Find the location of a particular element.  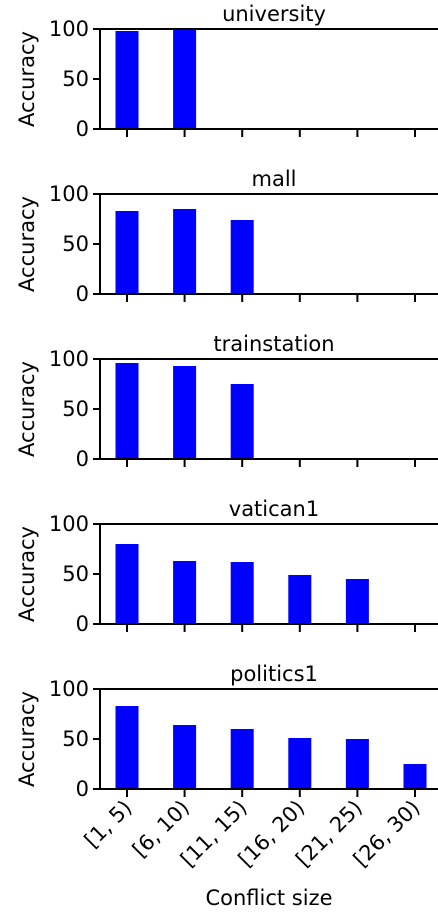

chart-title: mall is located at coordinates (274, 179).